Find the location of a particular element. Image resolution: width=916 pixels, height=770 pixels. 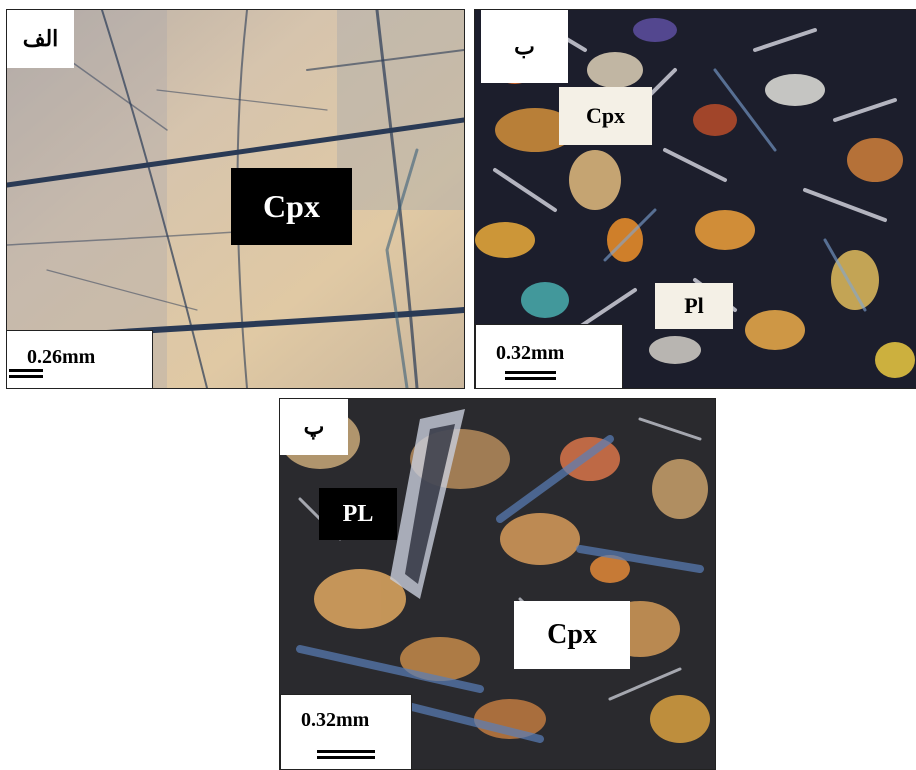

mineral-label-pl: PL is located at coordinates (358, 514).